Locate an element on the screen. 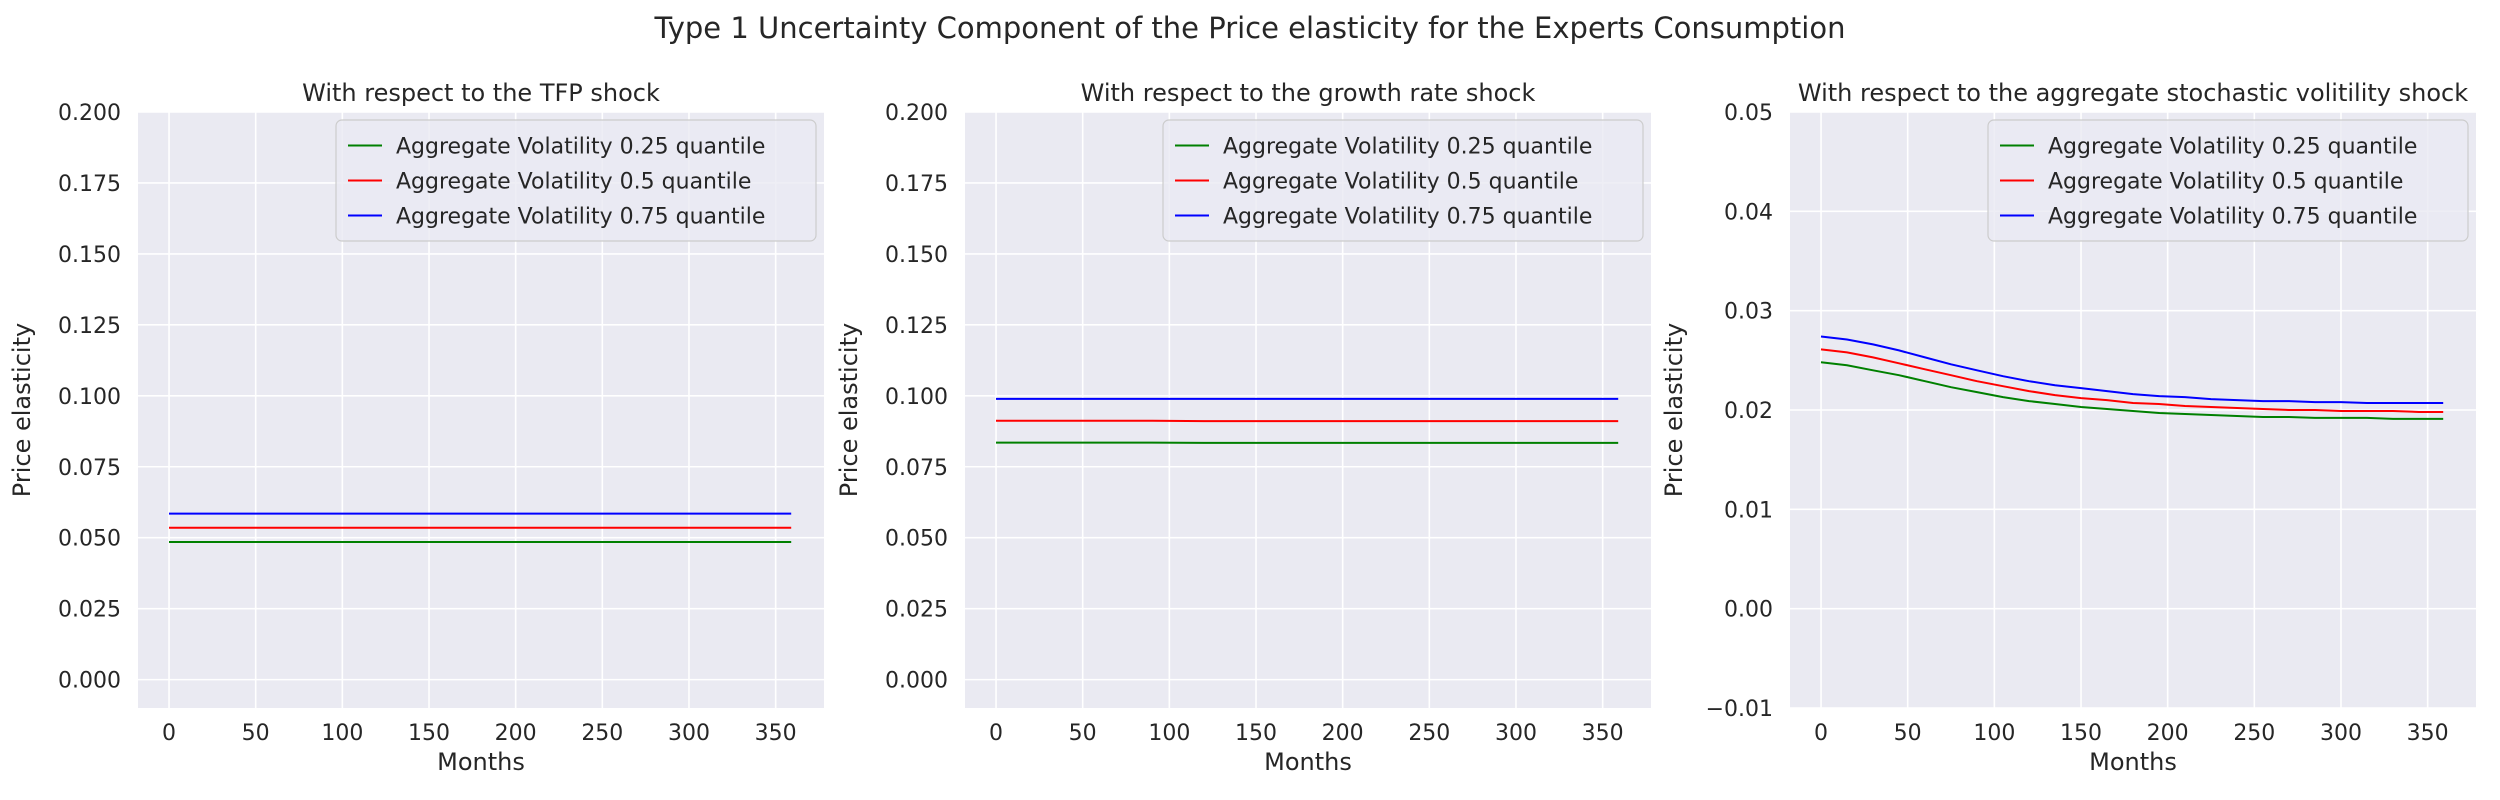  panel-title: With respect to the growth rate shock is located at coordinates (1308, 93).